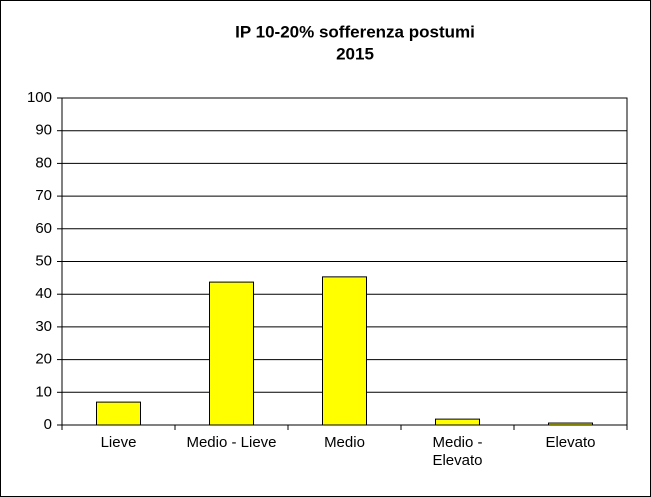 This screenshot has width=651, height=497. I want to click on y-tick-label: 50, so click(43, 260).